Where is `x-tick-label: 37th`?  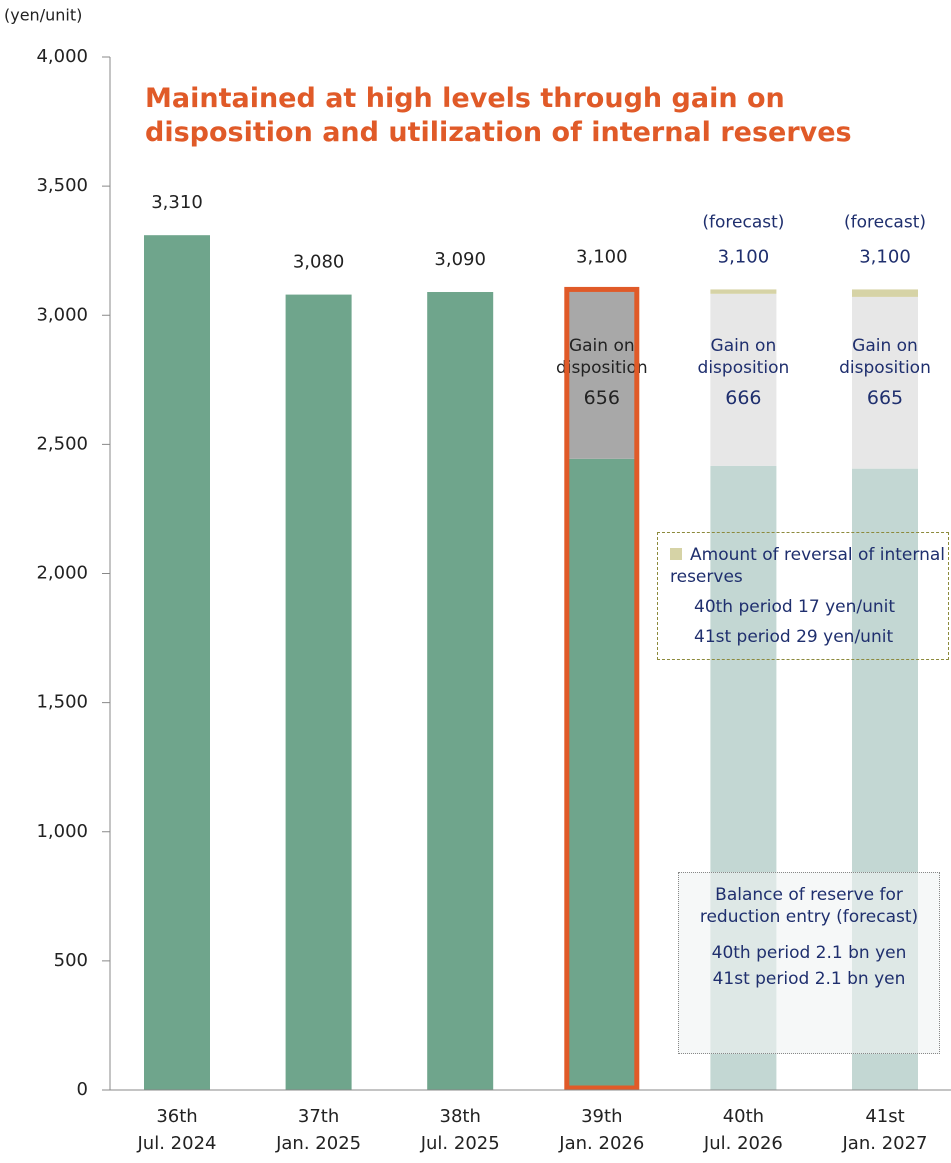
x-tick-label: 37th is located at coordinates (318, 1116).